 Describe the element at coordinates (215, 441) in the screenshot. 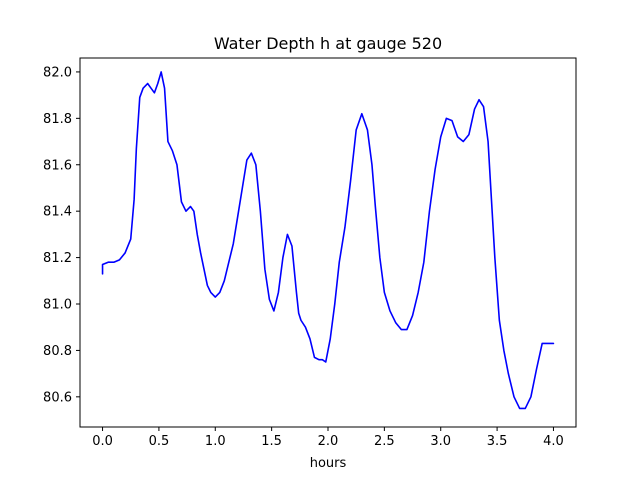

I see `x-tick-label: 1.0` at that location.